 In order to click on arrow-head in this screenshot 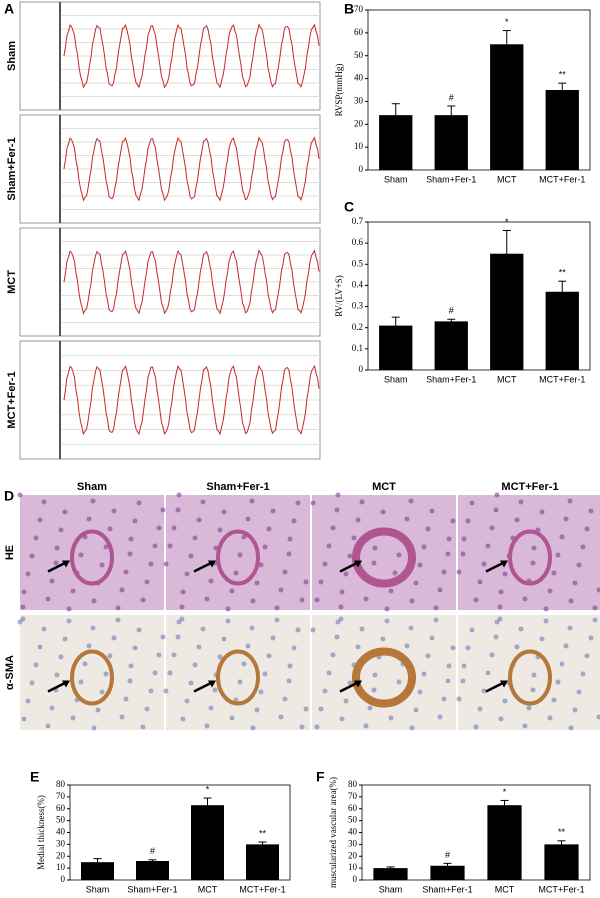, I will do `click(212, 564)`.